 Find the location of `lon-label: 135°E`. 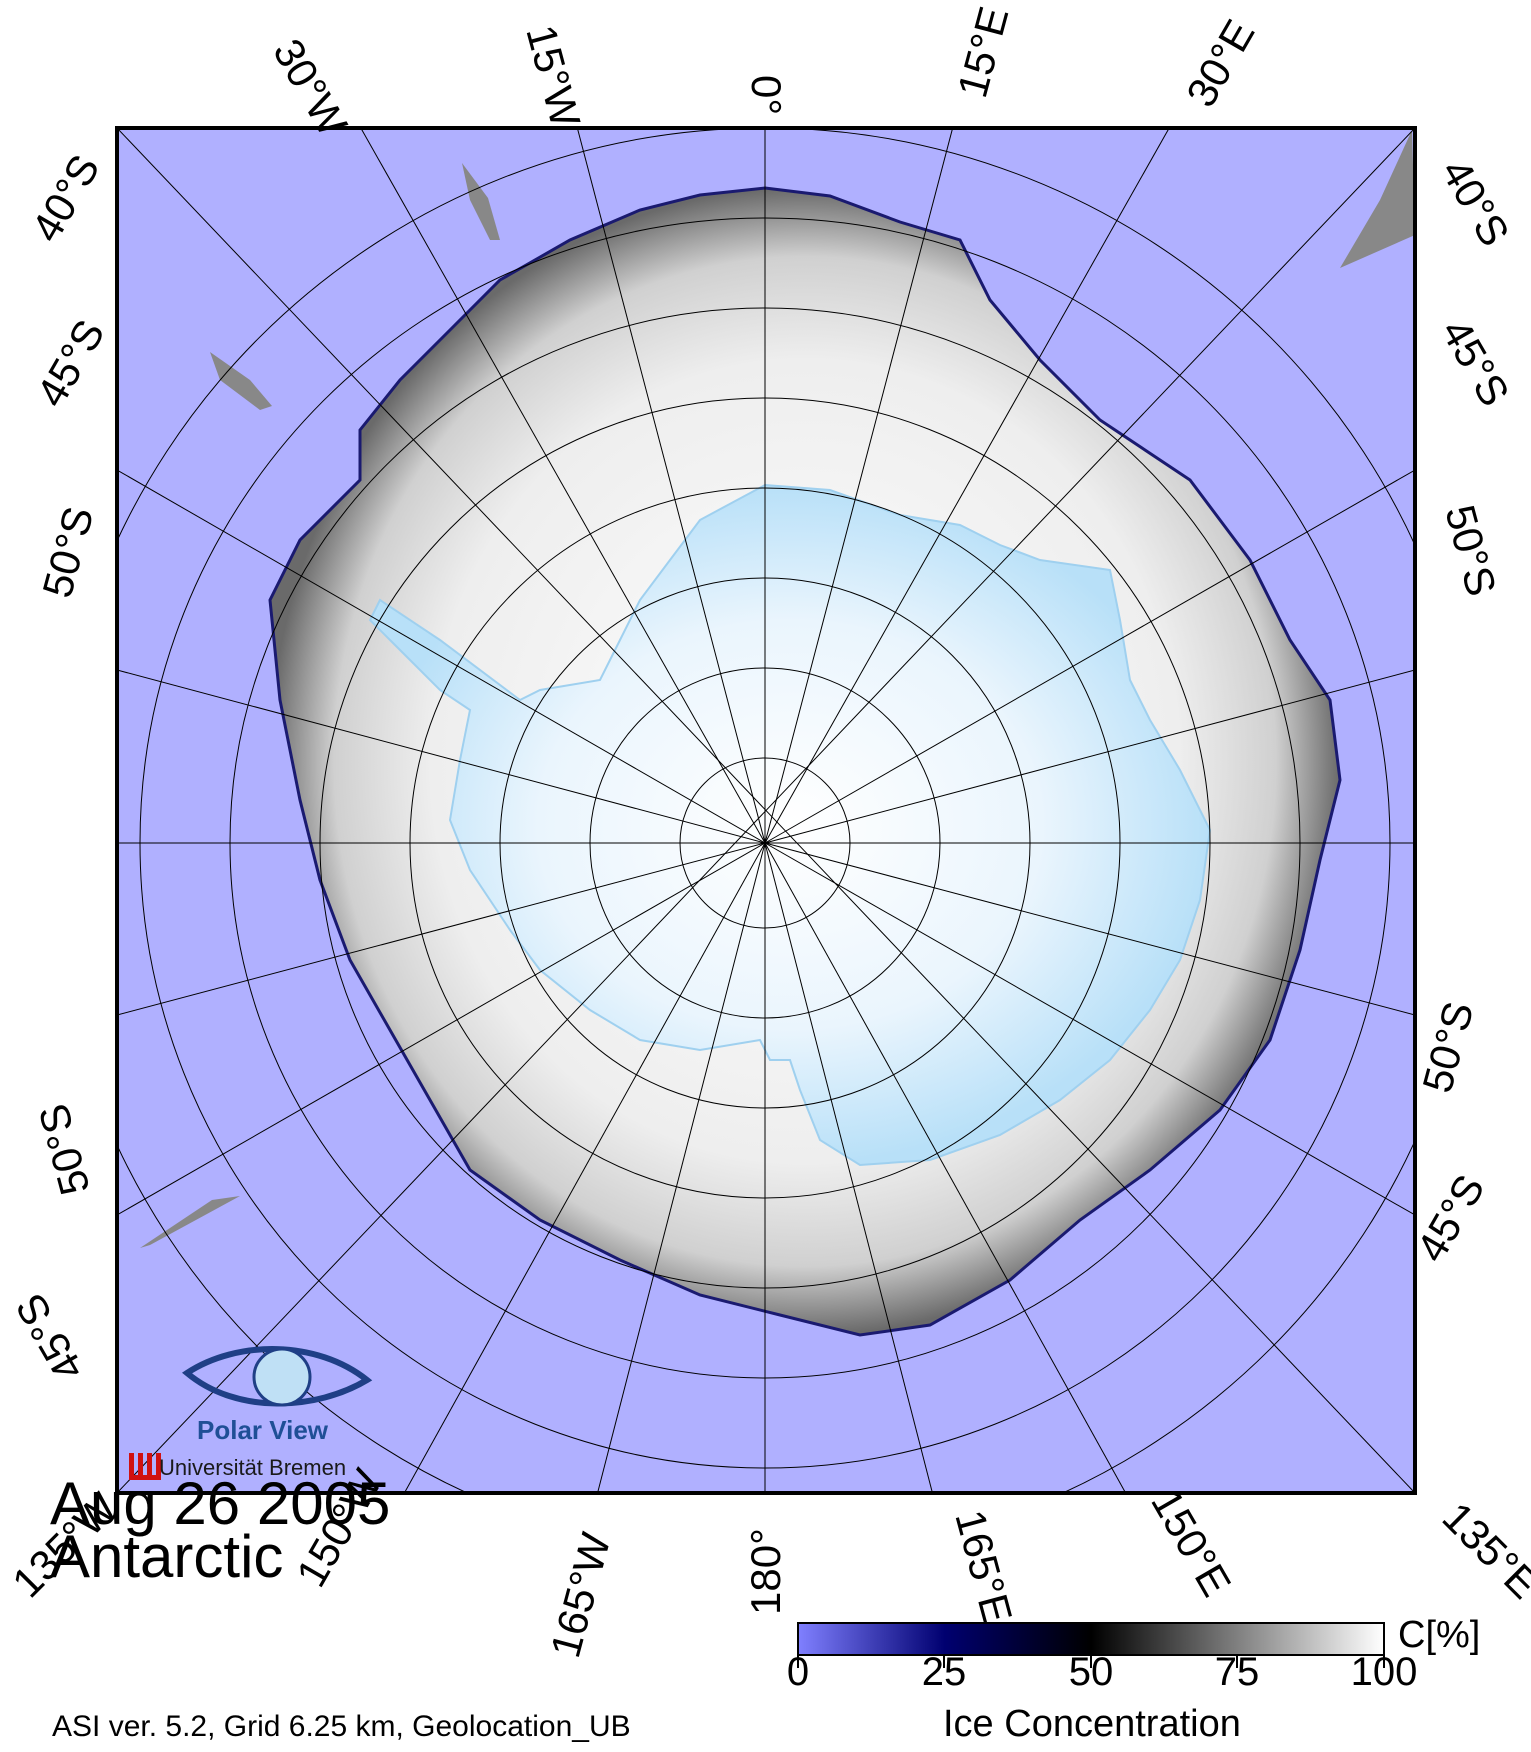

lon-label: 135°E is located at coordinates (1482, 1550).